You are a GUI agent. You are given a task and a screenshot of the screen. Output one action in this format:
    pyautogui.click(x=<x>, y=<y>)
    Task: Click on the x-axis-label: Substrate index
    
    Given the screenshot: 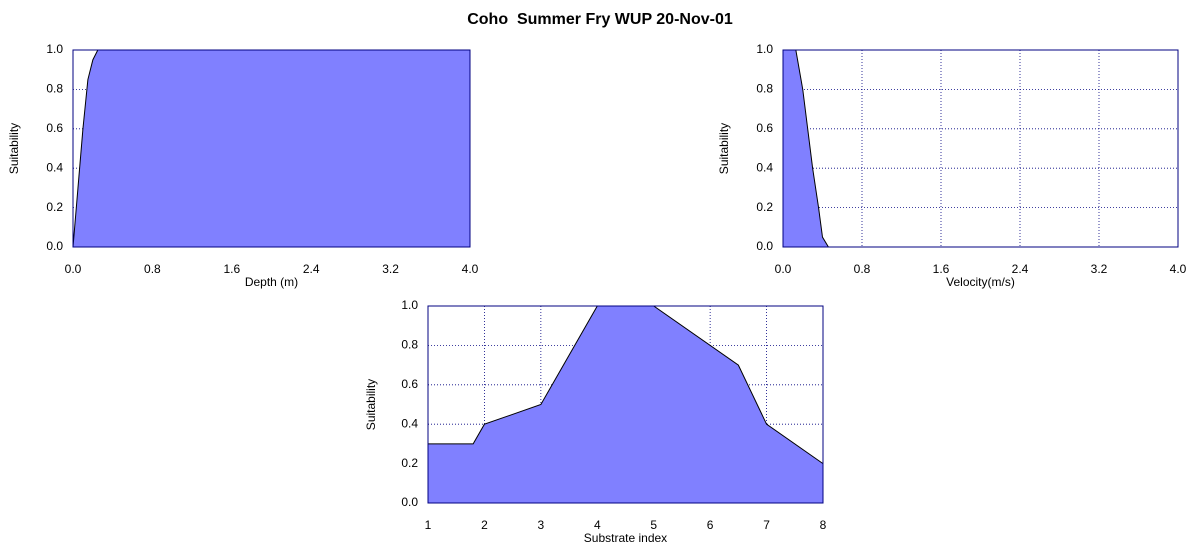 What is the action you would take?
    pyautogui.click(x=625, y=538)
    